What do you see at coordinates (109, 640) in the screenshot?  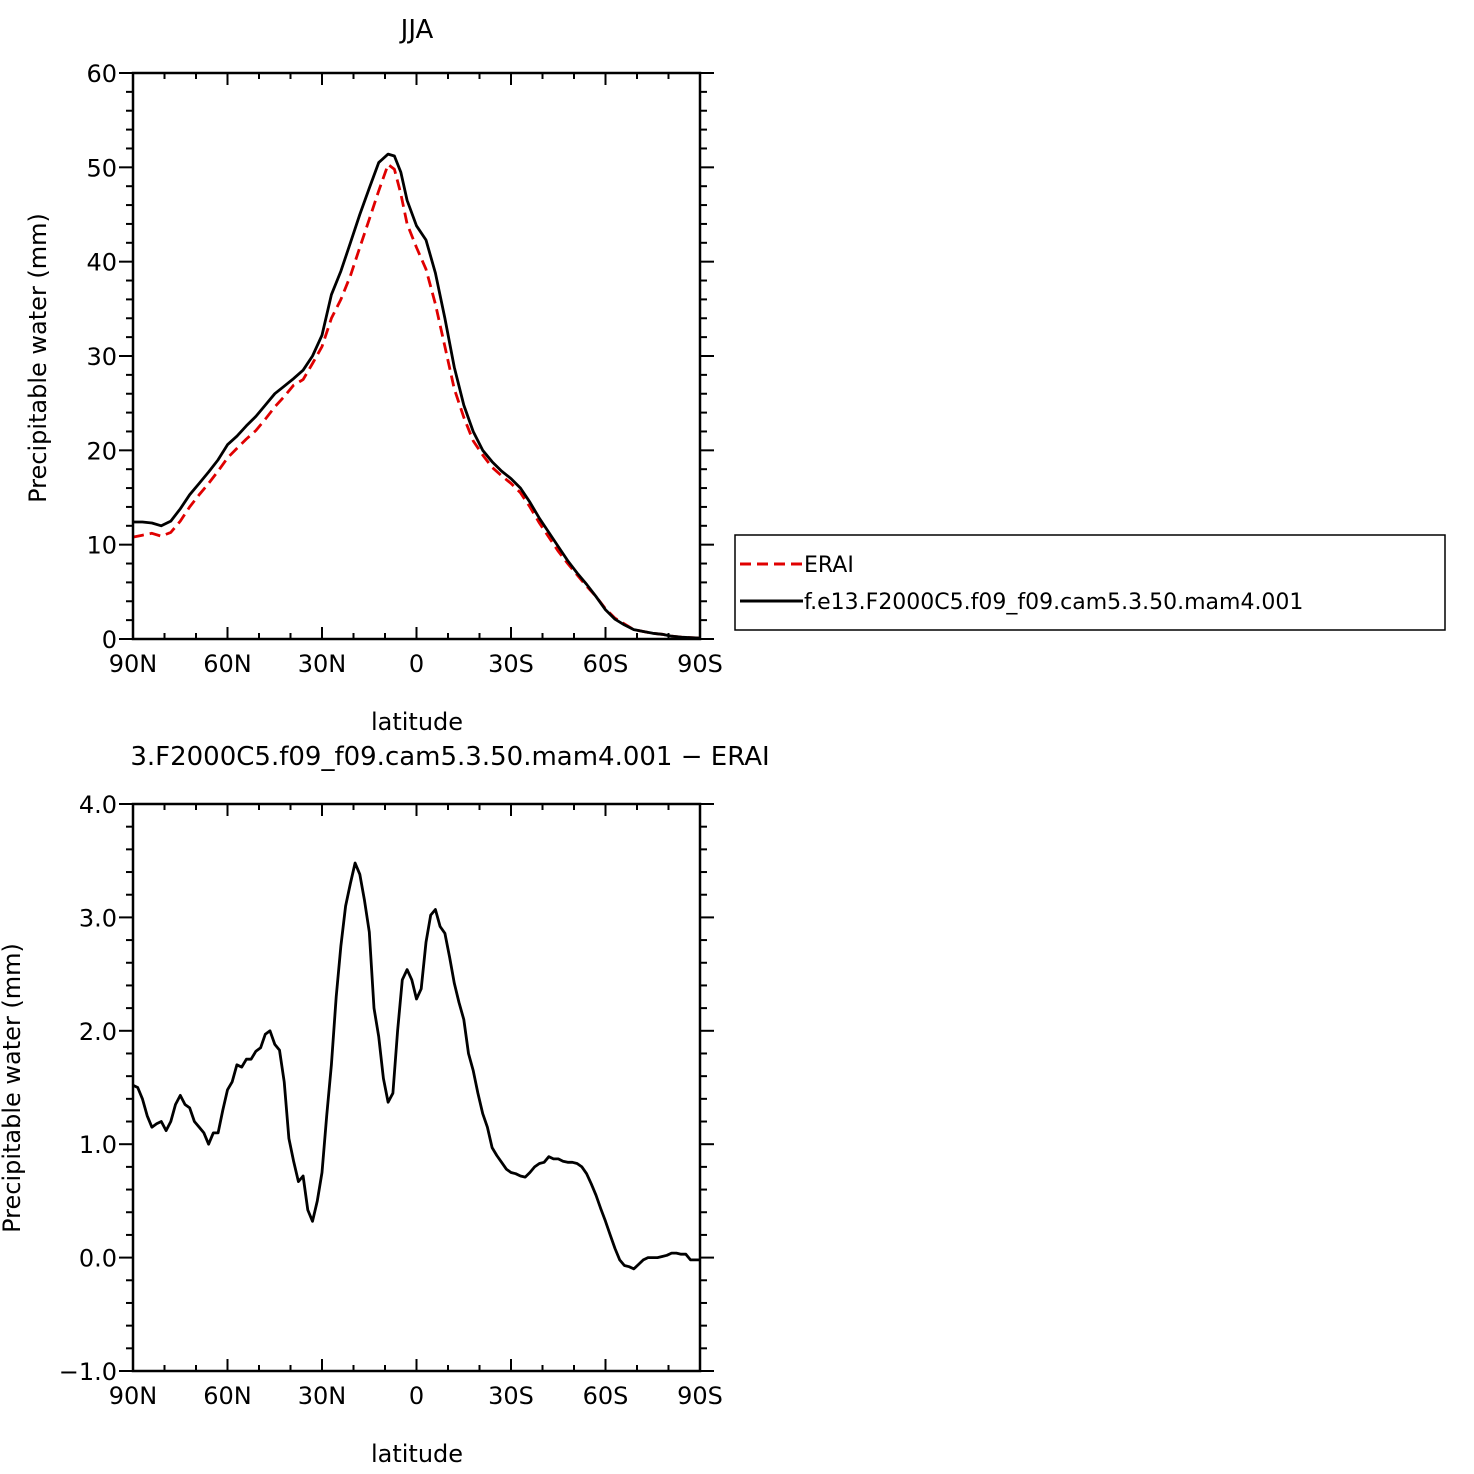 I see `y-tick-label: 0` at bounding box center [109, 640].